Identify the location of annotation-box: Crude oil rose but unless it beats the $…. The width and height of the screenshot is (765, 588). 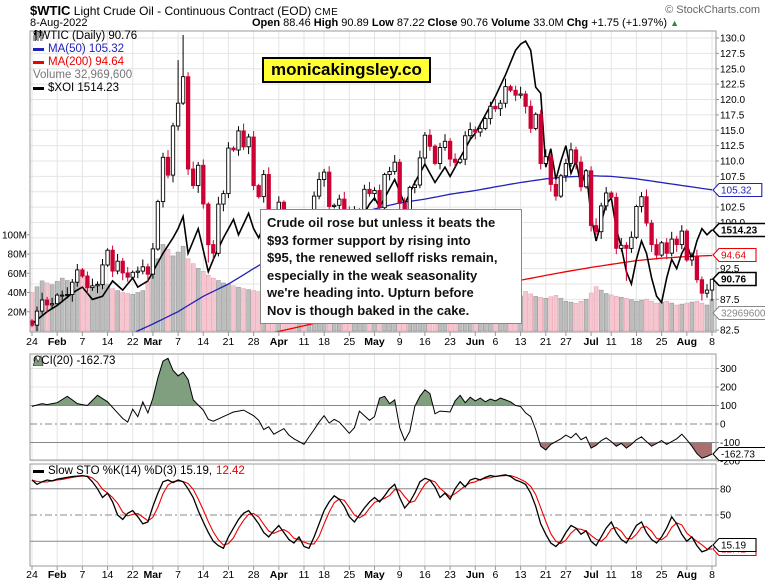
(391, 266).